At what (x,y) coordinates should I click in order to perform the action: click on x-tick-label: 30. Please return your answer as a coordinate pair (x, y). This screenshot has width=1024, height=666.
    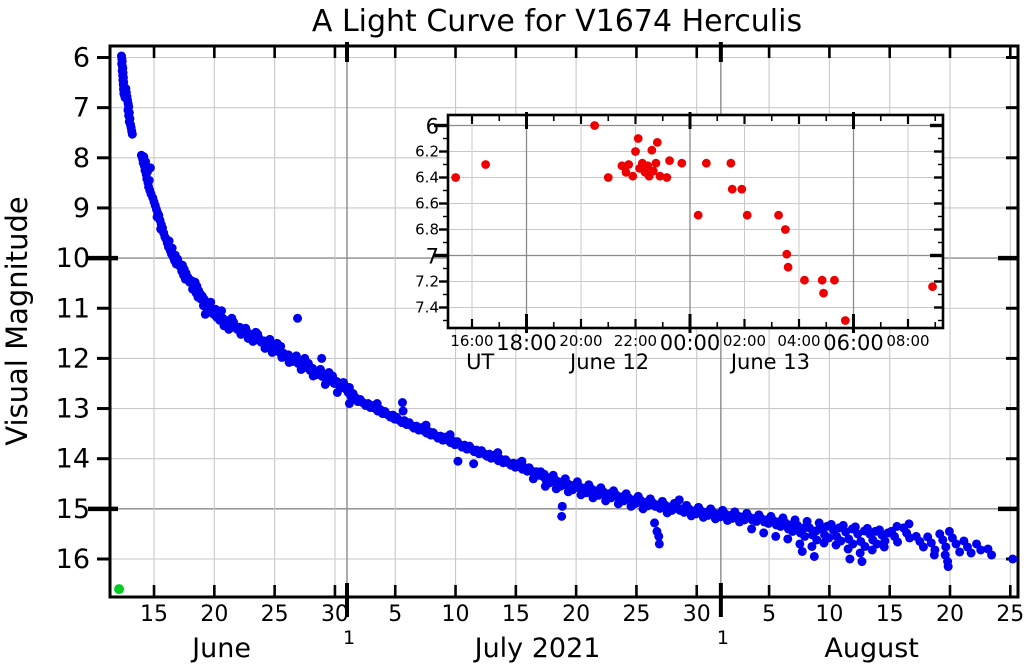
    Looking at the image, I should click on (335, 614).